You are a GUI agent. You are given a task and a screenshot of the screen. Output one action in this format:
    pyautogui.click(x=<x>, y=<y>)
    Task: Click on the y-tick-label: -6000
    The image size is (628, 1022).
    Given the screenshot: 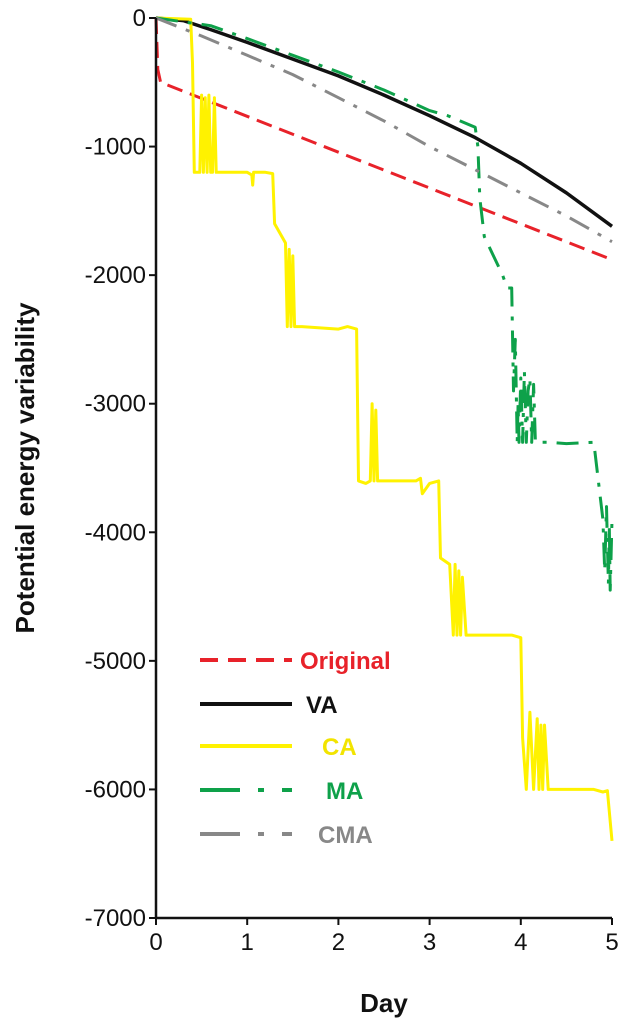 What is the action you would take?
    pyautogui.click(x=115, y=789)
    